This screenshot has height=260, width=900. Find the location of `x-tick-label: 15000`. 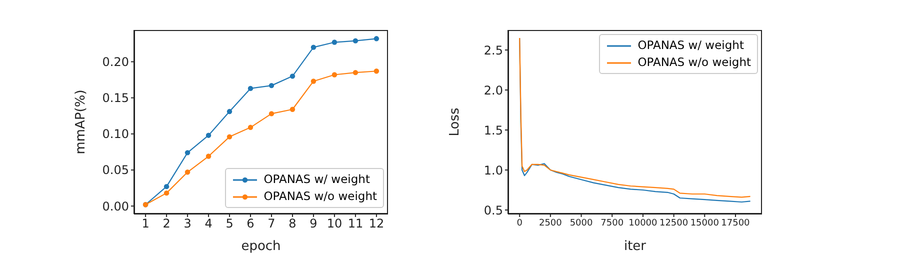

x-tick-label: 15000 is located at coordinates (705, 223).